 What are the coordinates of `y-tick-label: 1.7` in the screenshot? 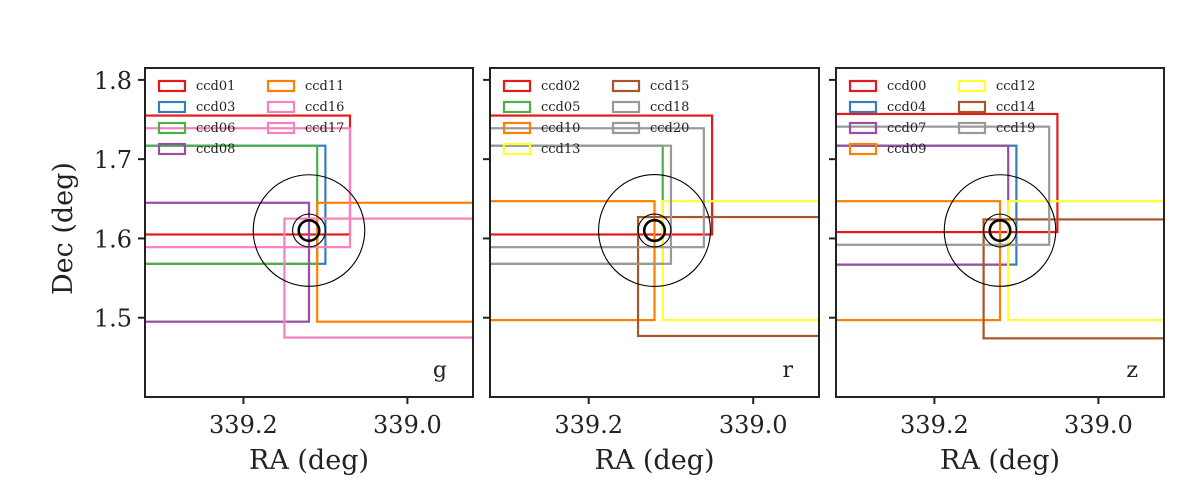 It's located at (113, 160).